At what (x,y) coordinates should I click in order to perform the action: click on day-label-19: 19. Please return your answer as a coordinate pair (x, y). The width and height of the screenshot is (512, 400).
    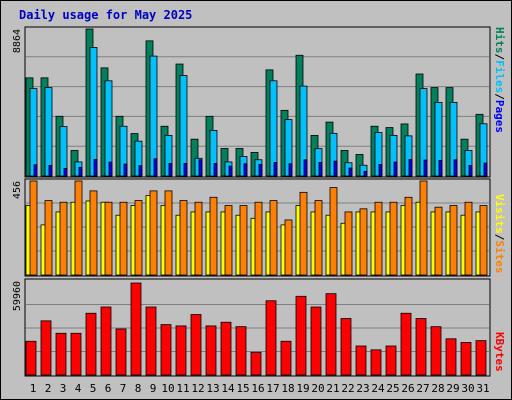
    Looking at the image, I should click on (302, 388).